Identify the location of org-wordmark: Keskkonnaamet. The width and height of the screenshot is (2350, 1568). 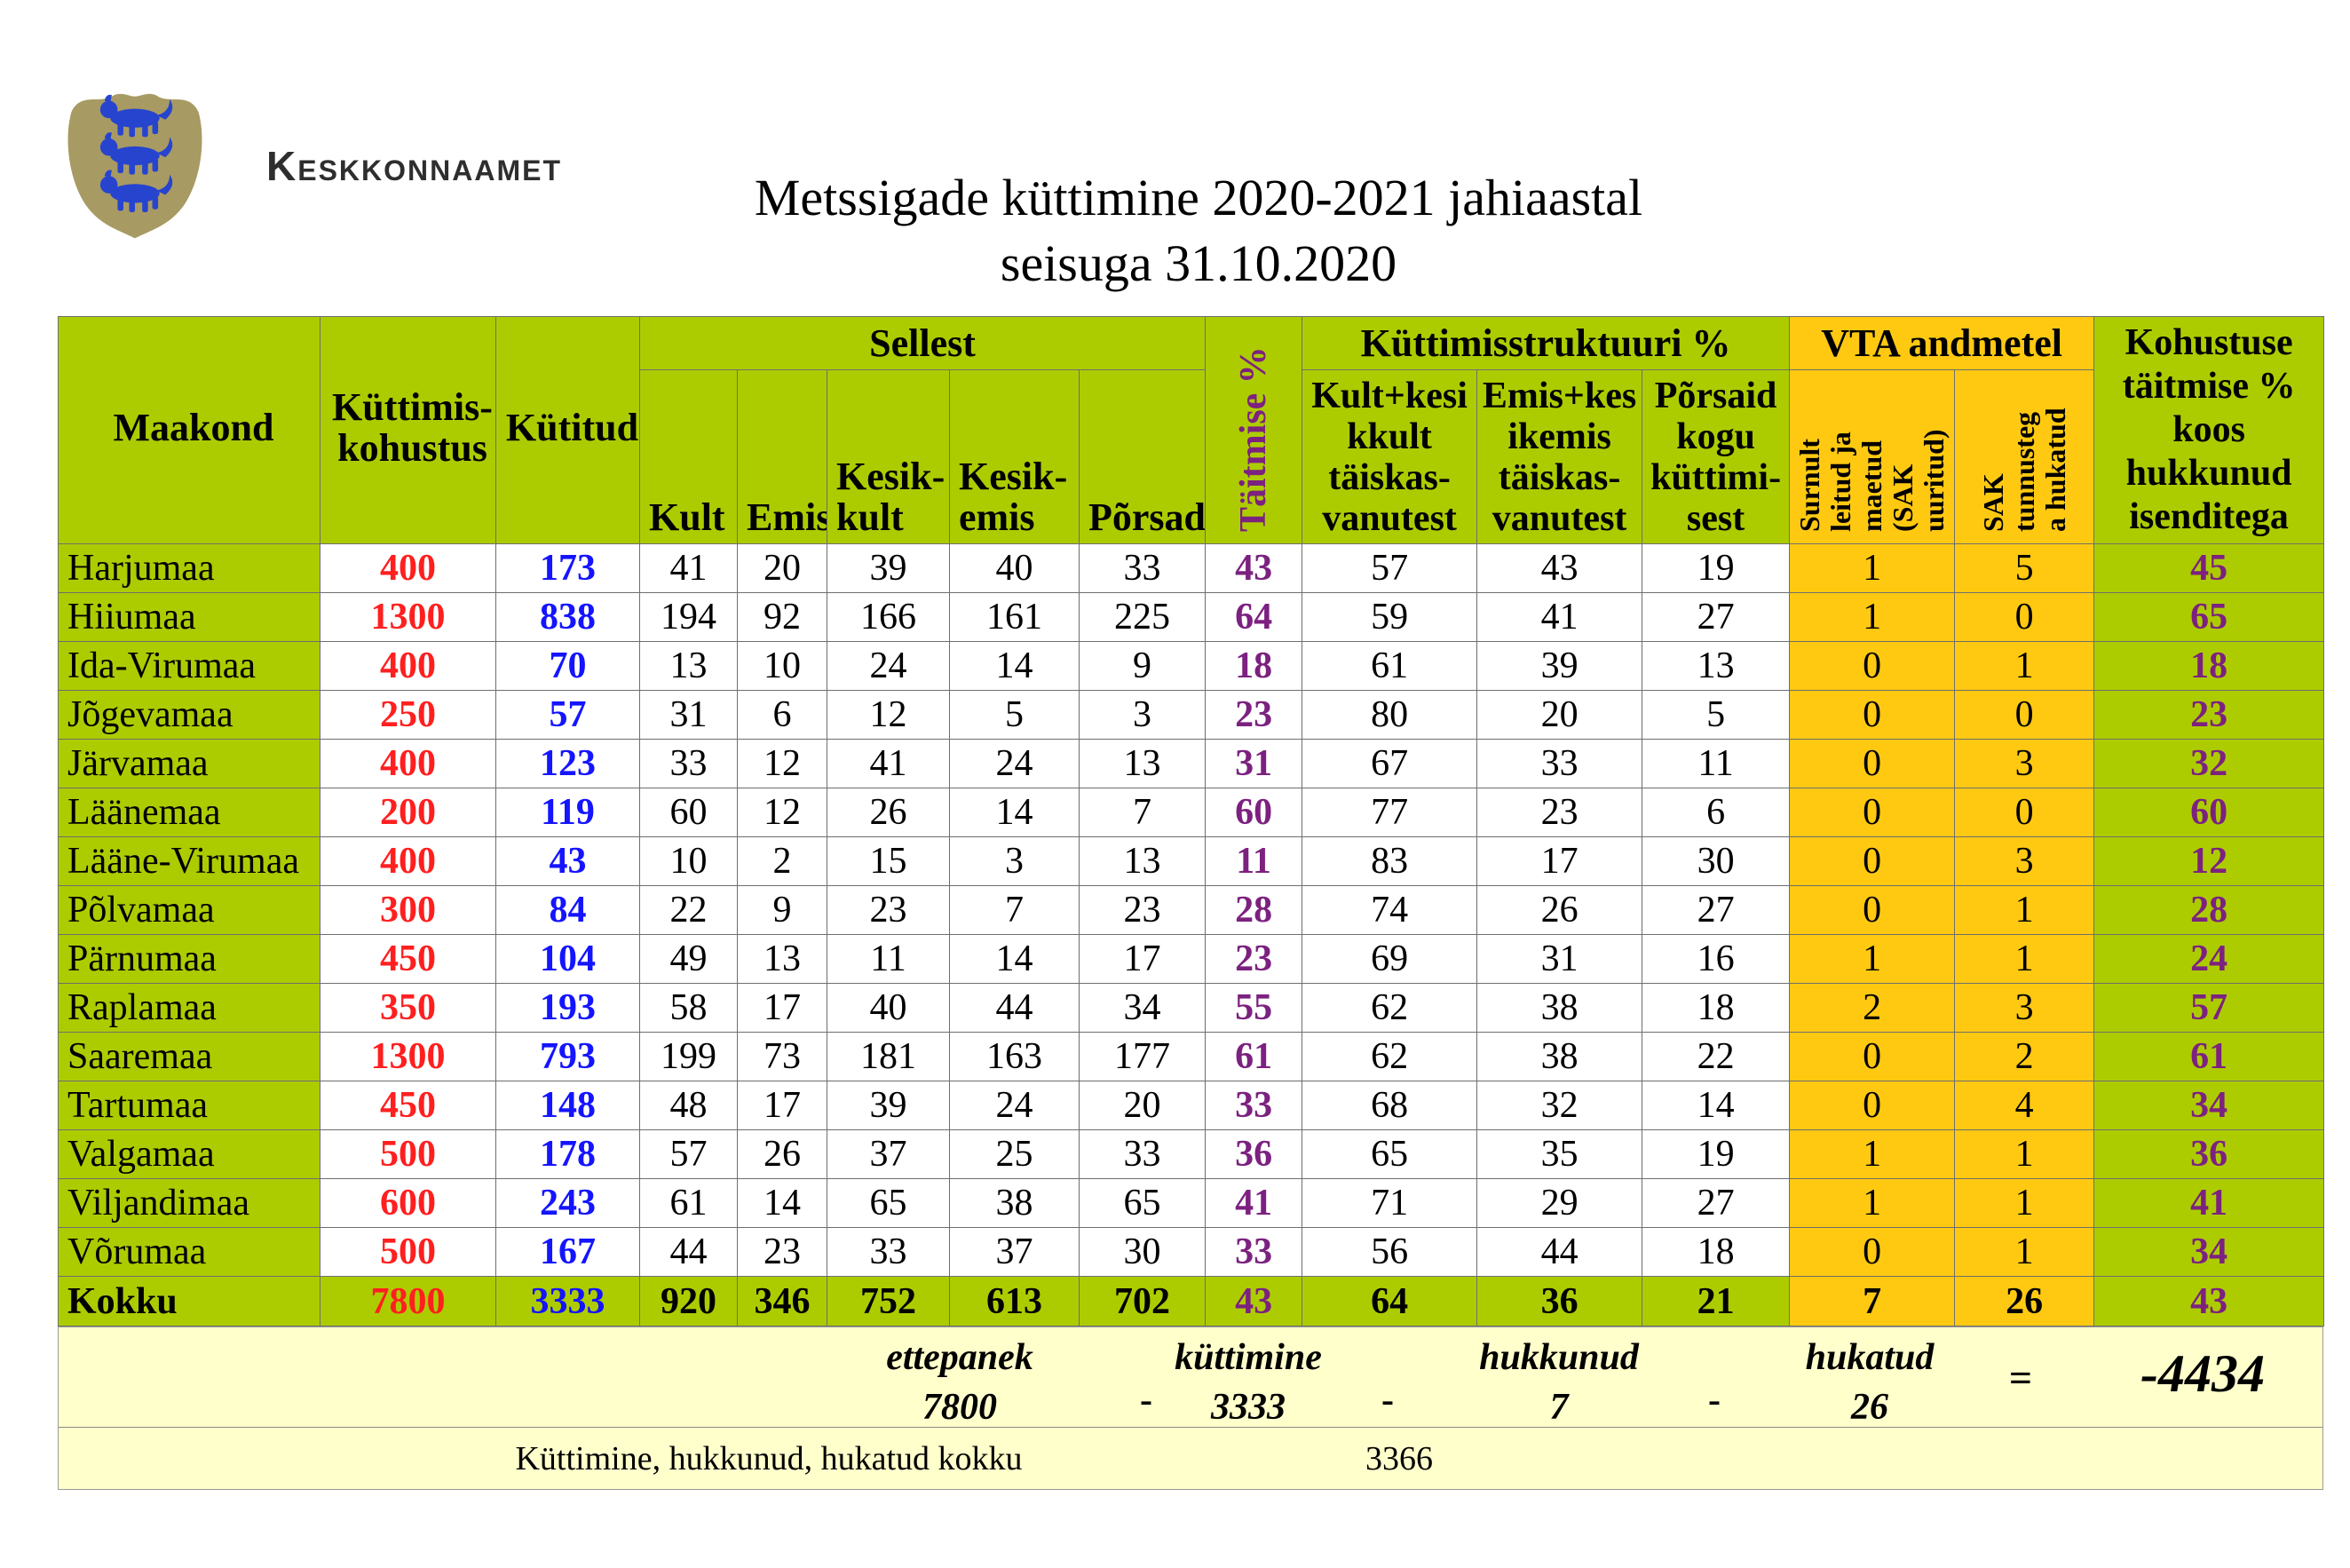
(414, 166).